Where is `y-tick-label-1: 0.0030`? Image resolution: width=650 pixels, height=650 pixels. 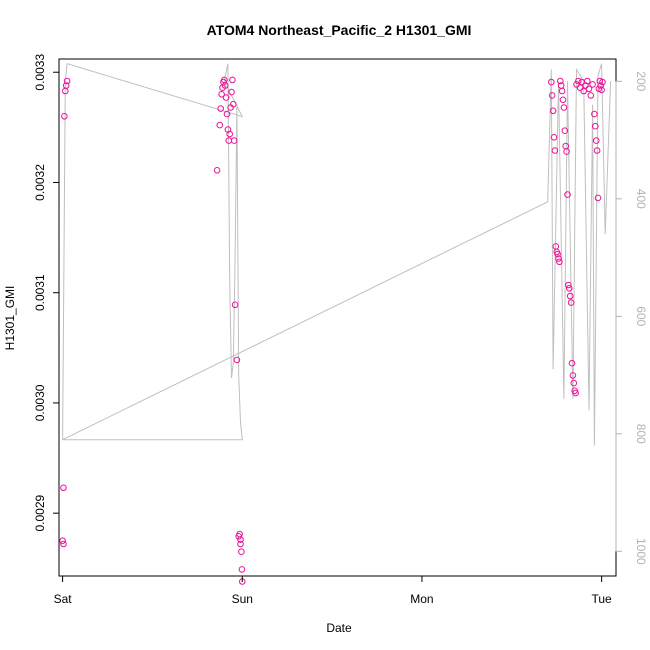
y-tick-label-1: 0.0030 is located at coordinates (40, 402).